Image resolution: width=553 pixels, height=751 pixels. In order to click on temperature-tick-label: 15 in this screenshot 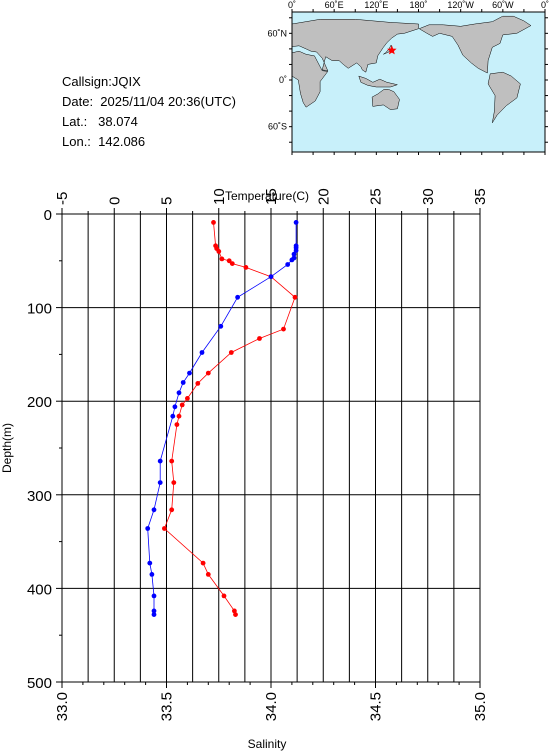, I will do `click(271, 196)`.